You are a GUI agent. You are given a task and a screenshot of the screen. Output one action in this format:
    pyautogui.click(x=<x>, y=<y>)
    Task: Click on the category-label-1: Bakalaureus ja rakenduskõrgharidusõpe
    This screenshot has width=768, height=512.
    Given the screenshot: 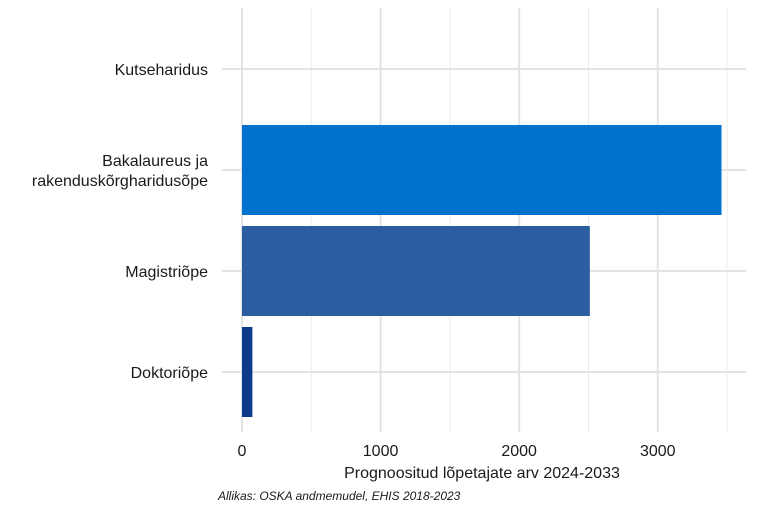 What is the action you would take?
    pyautogui.click(x=120, y=171)
    